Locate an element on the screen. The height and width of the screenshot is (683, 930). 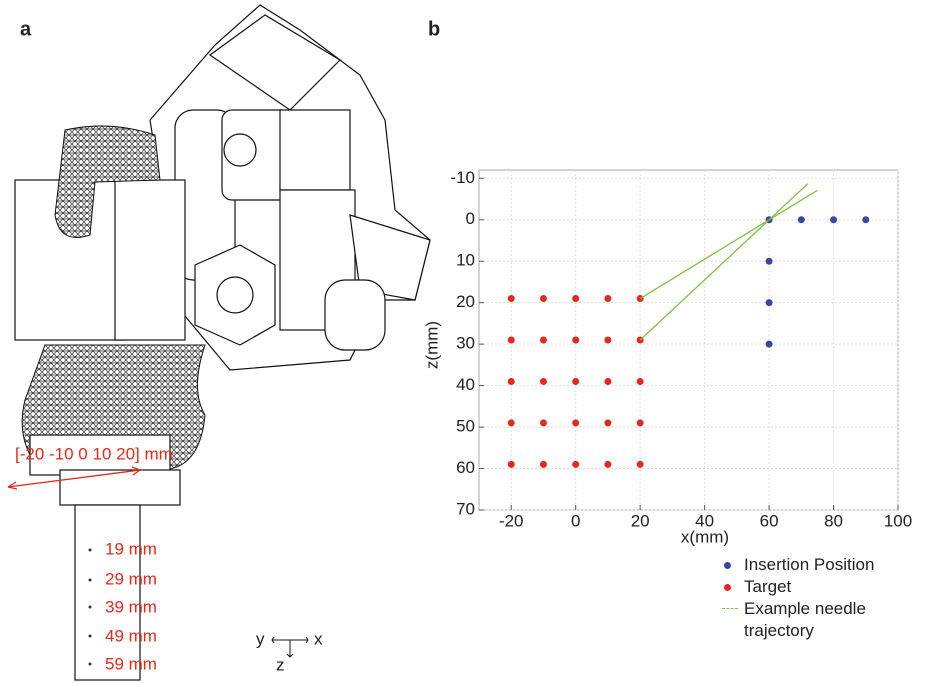
depth-label: 59 mm is located at coordinates (131, 663).